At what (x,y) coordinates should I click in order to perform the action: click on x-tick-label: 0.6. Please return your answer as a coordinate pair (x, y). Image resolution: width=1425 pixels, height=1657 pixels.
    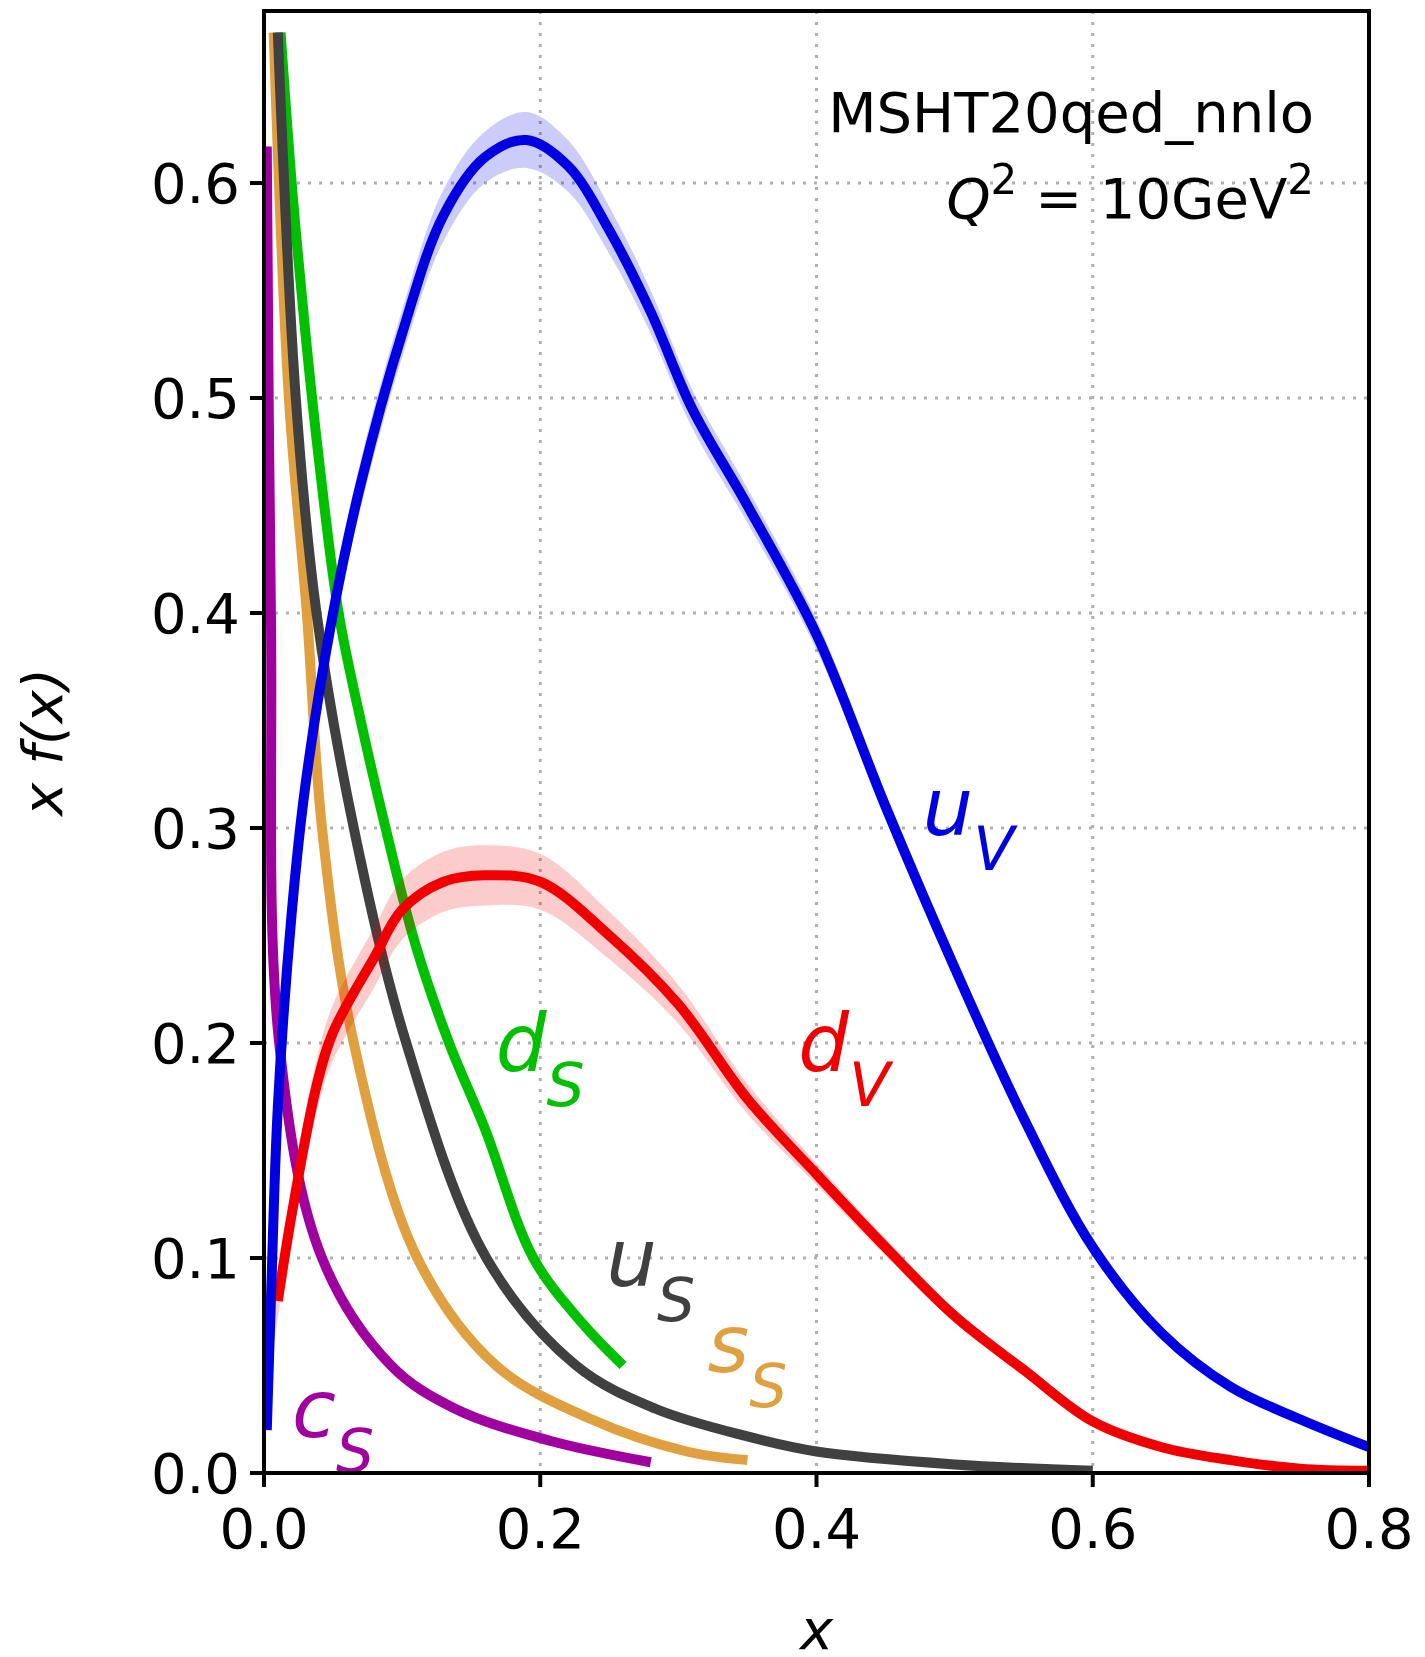
    Looking at the image, I should click on (1093, 1528).